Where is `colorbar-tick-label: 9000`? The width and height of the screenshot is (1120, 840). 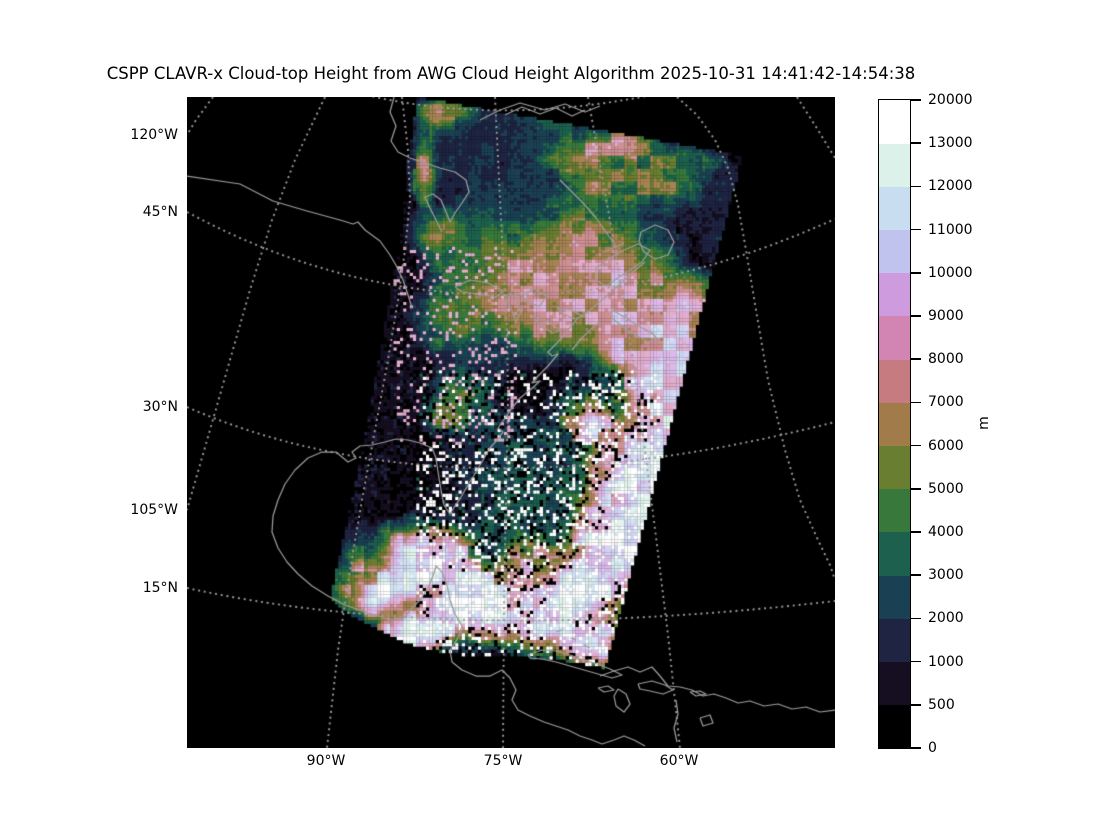
colorbar-tick-label: 9000 is located at coordinates (946, 316).